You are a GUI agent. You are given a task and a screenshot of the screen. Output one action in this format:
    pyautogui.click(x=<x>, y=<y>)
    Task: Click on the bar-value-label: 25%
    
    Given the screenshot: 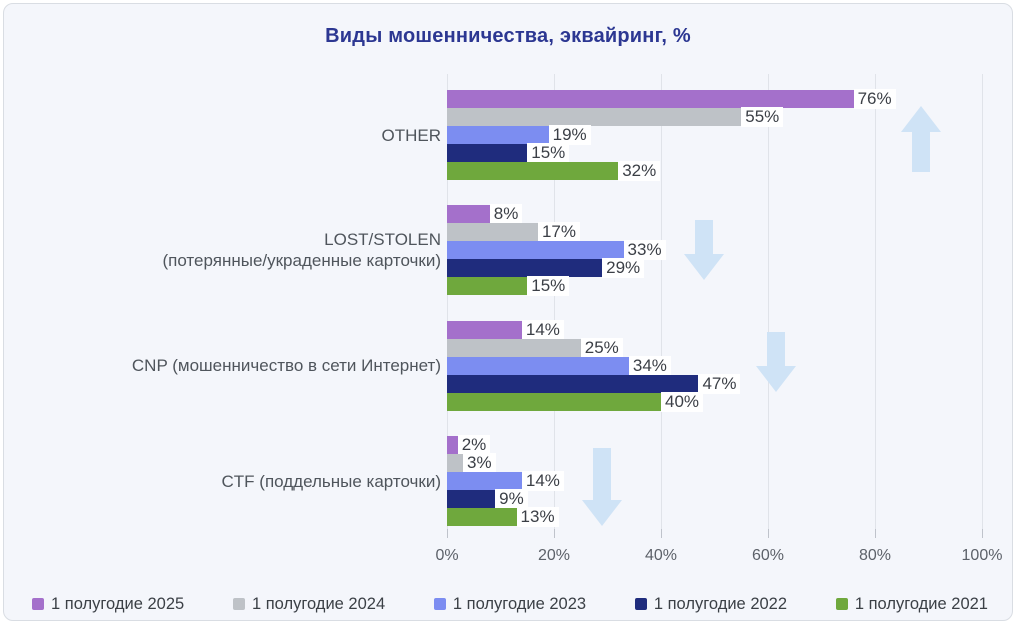 What is the action you would take?
    pyautogui.click(x=601, y=348)
    